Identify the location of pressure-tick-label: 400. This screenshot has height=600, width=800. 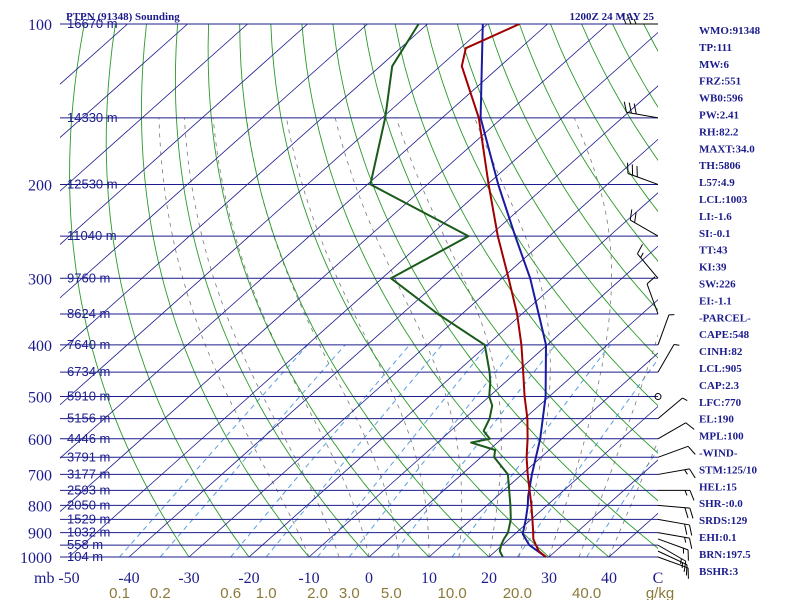
(40, 346).